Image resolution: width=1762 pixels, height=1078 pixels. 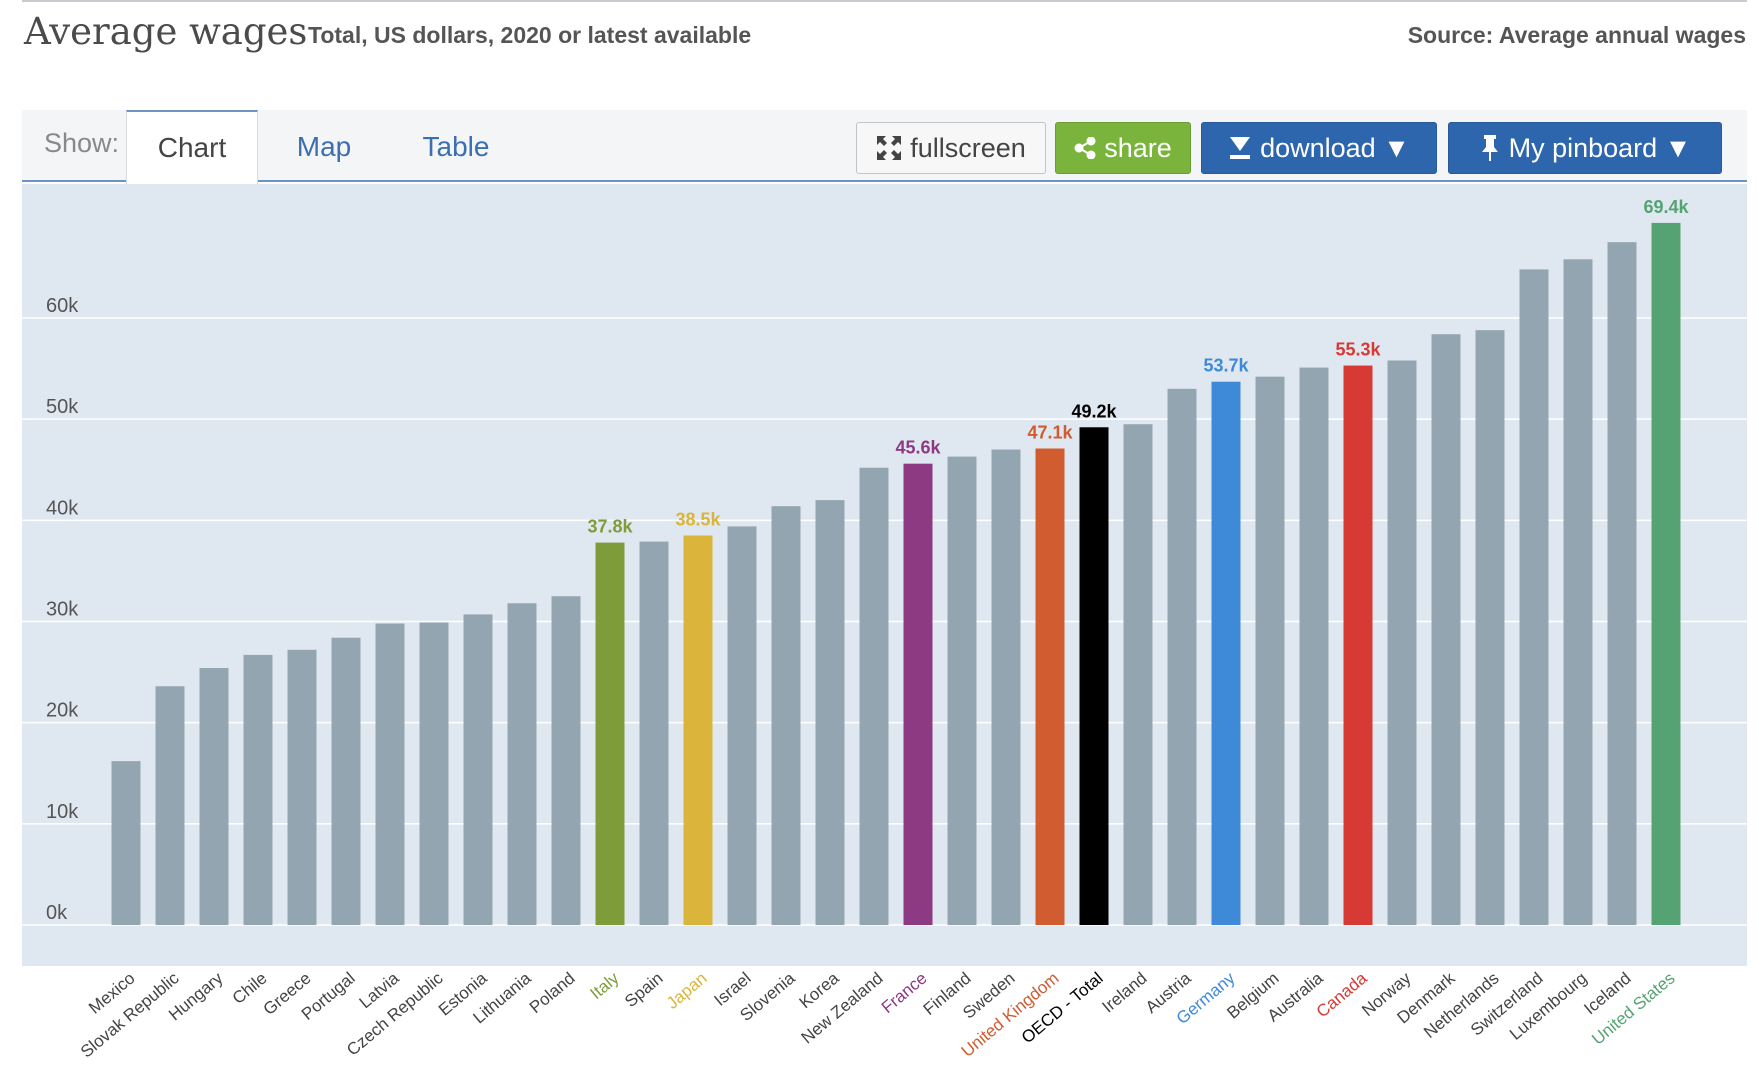 What do you see at coordinates (610, 527) in the screenshot?
I see `value-label-italy: 37.8k` at bounding box center [610, 527].